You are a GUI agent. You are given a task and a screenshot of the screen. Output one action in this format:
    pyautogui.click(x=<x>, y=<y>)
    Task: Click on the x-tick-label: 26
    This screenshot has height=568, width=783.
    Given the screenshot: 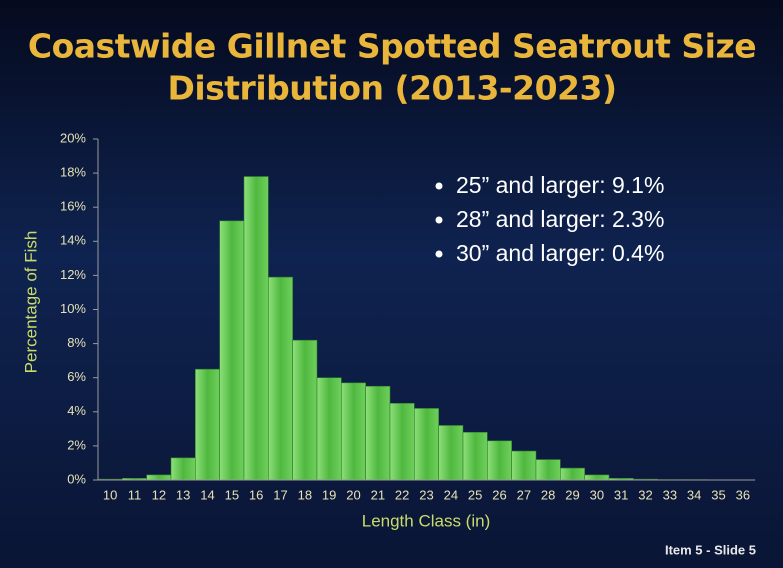 What is the action you would take?
    pyautogui.click(x=499, y=494)
    